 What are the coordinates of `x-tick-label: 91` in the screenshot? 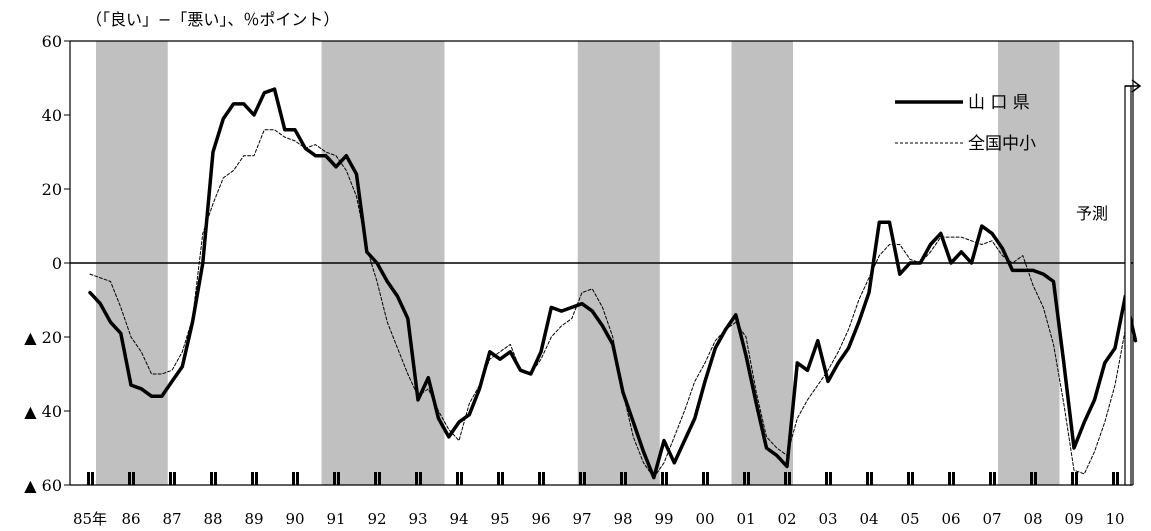 It's located at (335, 519).